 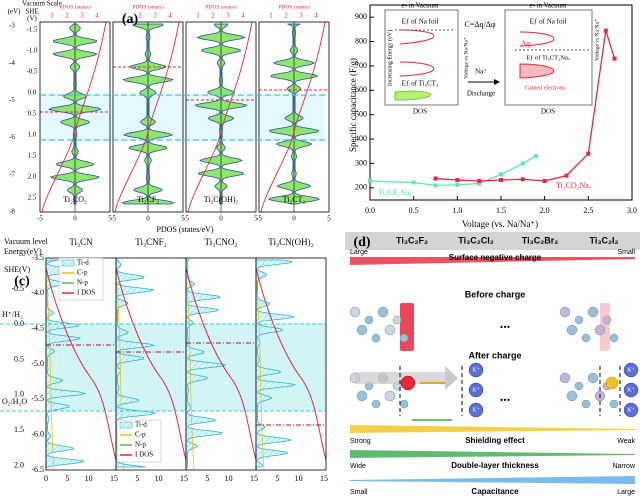 I want to click on label: Shielding effect, so click(x=495, y=440).